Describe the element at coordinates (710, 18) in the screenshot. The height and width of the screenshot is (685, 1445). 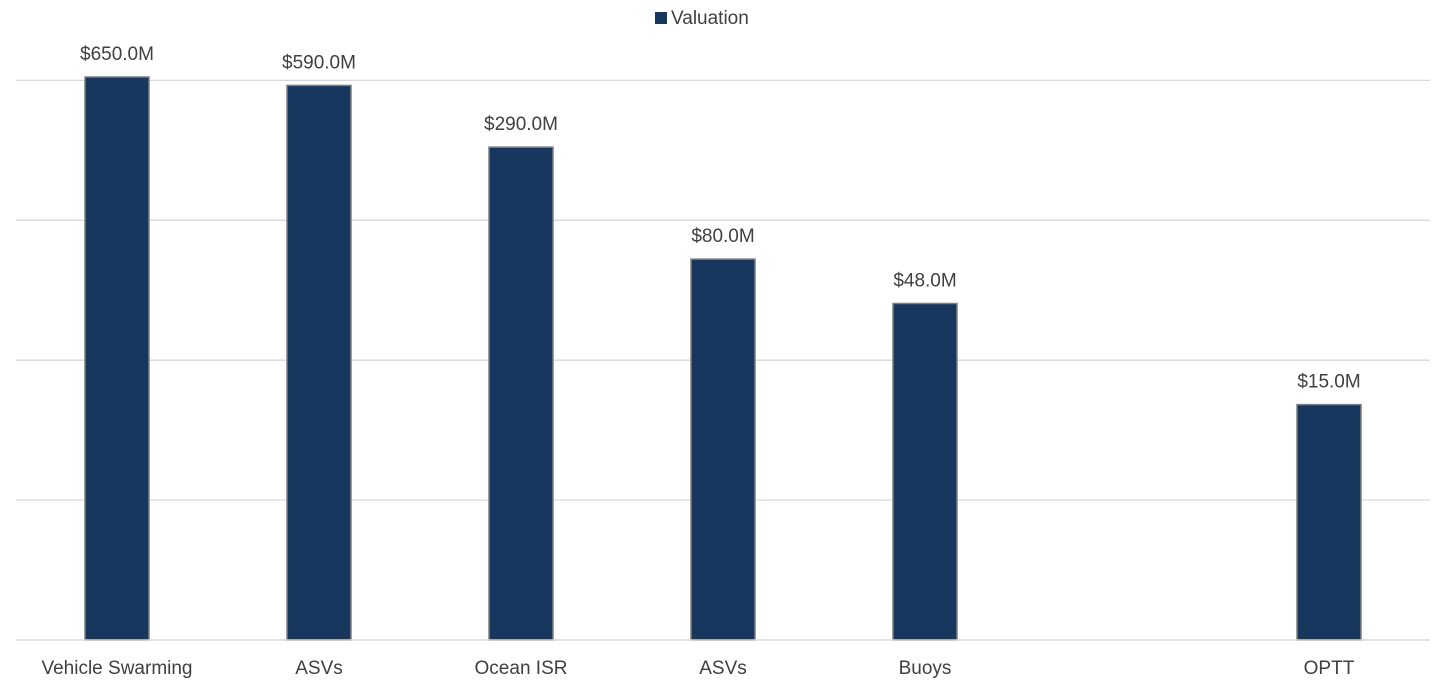
I see `legend-label: Valuation` at that location.